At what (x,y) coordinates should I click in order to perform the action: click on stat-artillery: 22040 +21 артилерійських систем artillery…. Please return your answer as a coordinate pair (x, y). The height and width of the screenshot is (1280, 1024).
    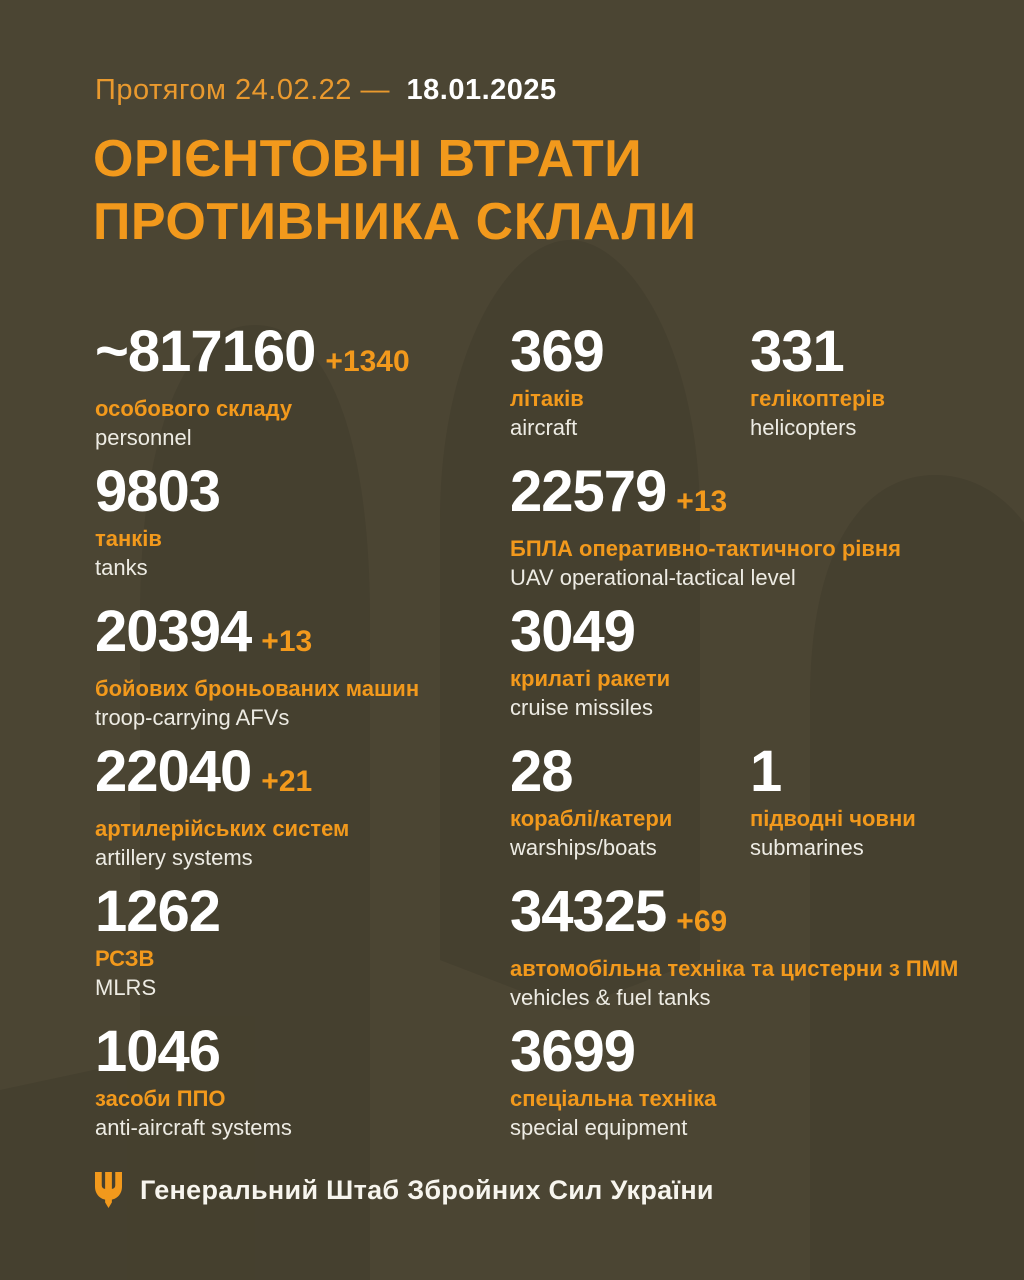
    Looking at the image, I should click on (222, 807).